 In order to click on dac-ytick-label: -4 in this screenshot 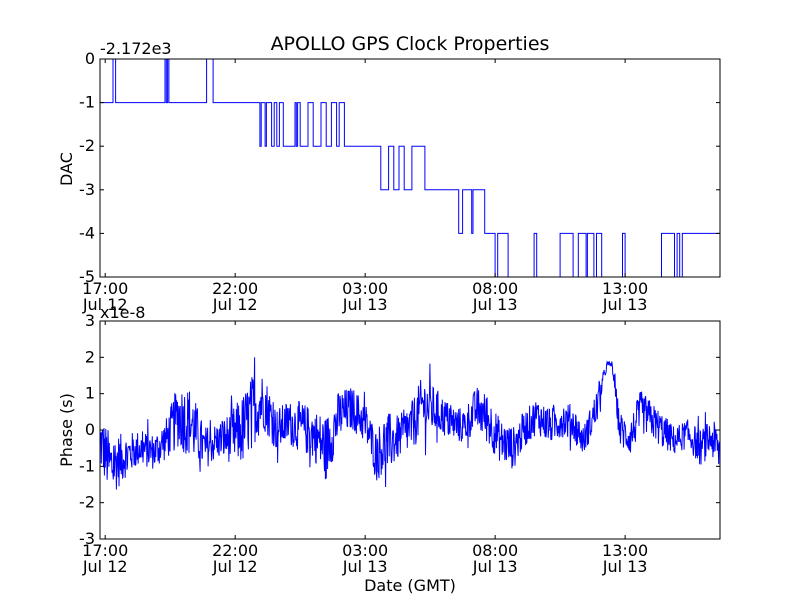, I will do `click(87, 232)`.